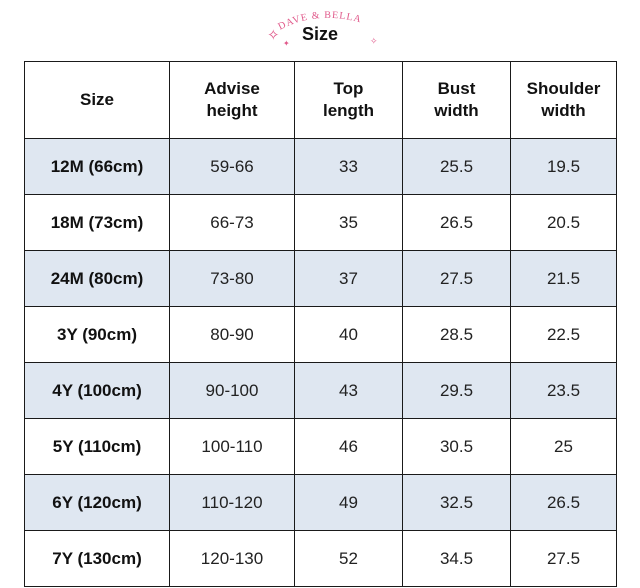  I want to click on top-length-cell: 37, so click(348, 278).